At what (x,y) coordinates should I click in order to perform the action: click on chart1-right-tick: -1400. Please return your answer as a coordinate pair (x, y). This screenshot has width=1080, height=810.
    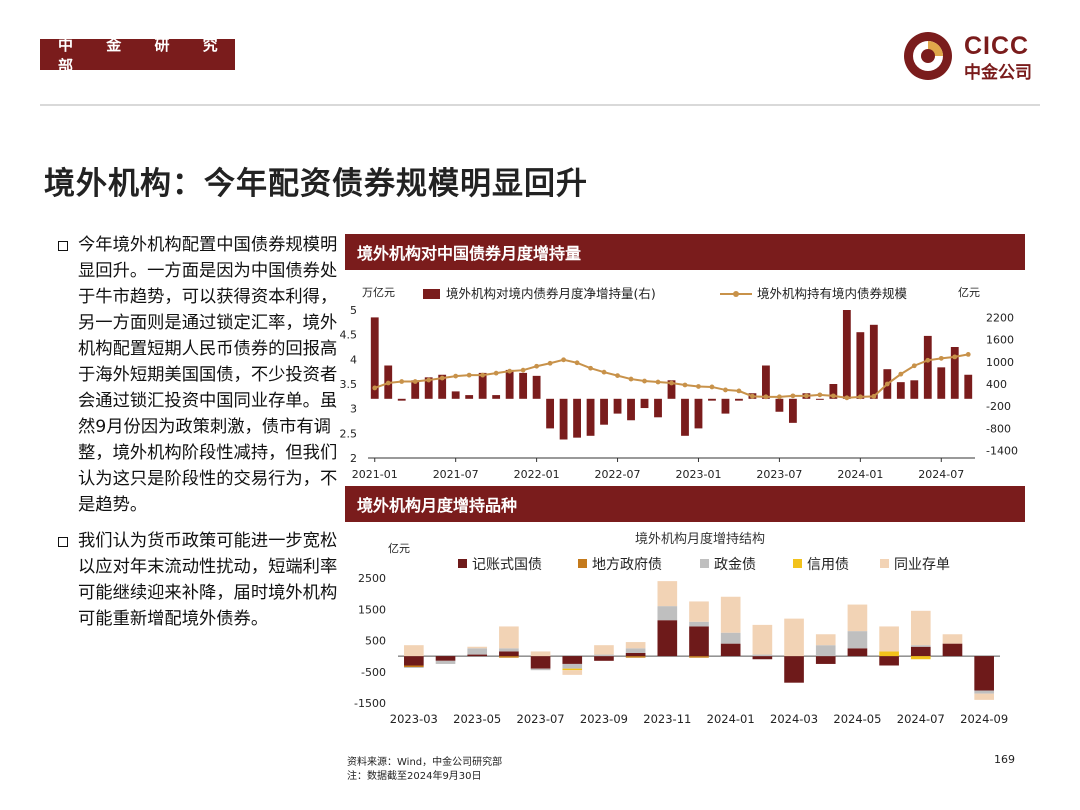
    Looking at the image, I should click on (1002, 451).